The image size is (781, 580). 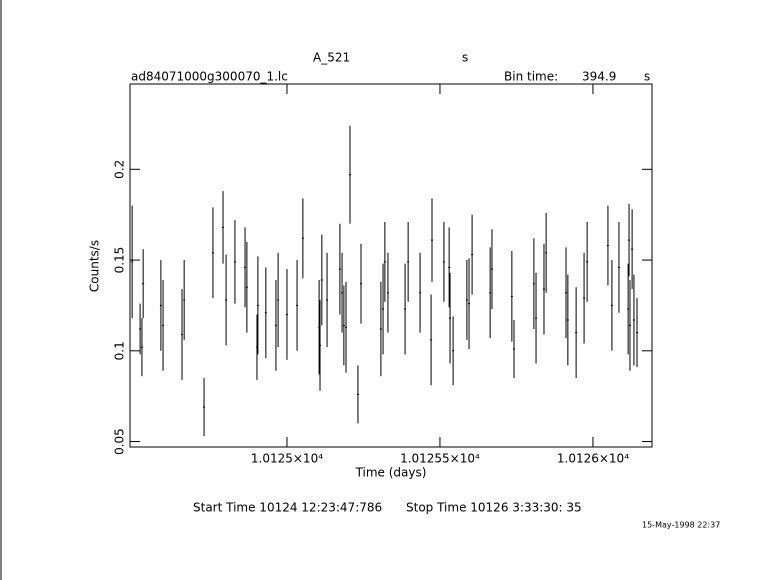 What do you see at coordinates (120, 441) in the screenshot?
I see `y-tick-label: 0.05` at bounding box center [120, 441].